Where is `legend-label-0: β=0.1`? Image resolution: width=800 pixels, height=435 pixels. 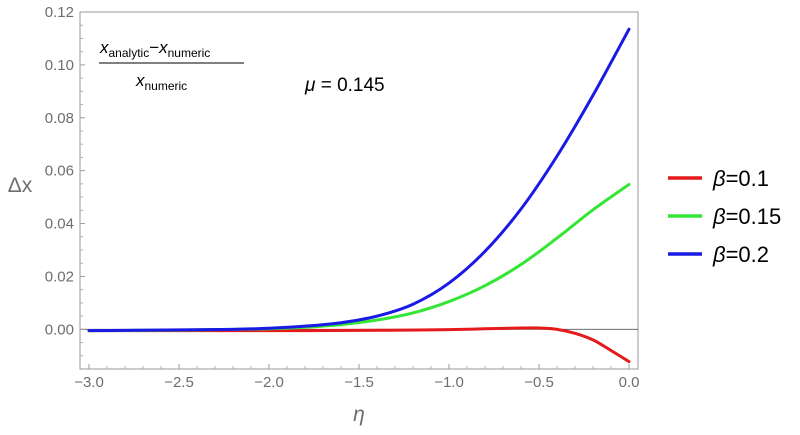 legend-label-0: β=0.1 is located at coordinates (740, 178).